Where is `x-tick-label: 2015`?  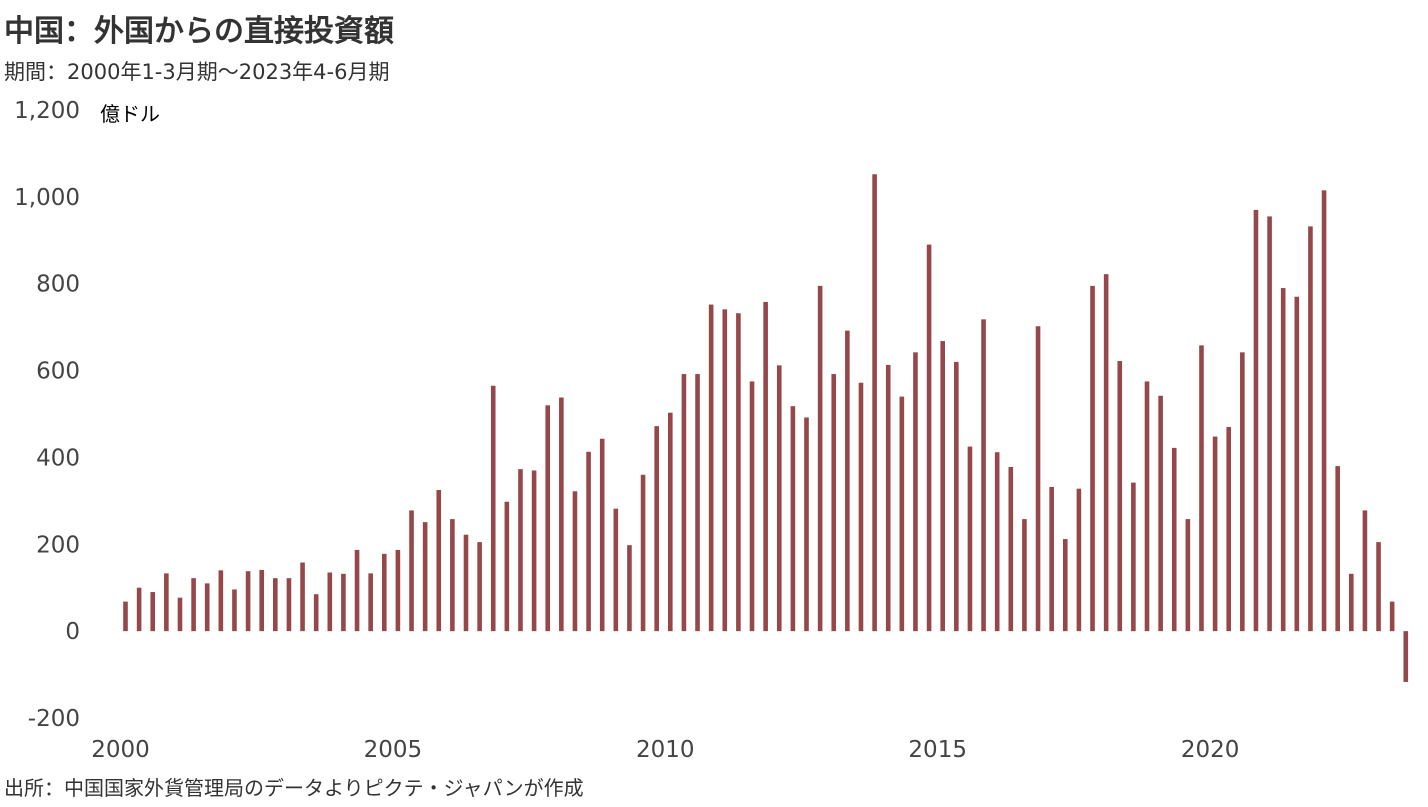
x-tick-label: 2015 is located at coordinates (937, 750).